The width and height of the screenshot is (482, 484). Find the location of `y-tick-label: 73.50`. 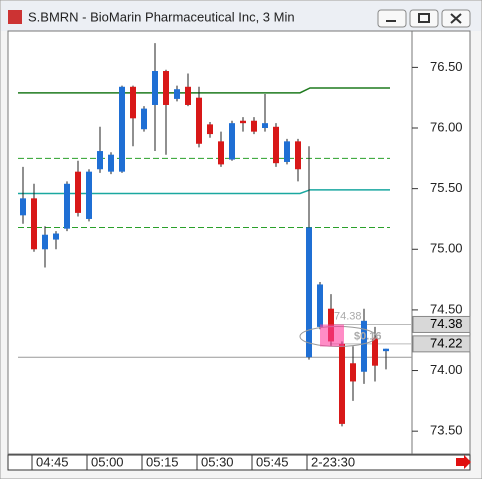

y-tick-label: 73.50 is located at coordinates (446, 430).